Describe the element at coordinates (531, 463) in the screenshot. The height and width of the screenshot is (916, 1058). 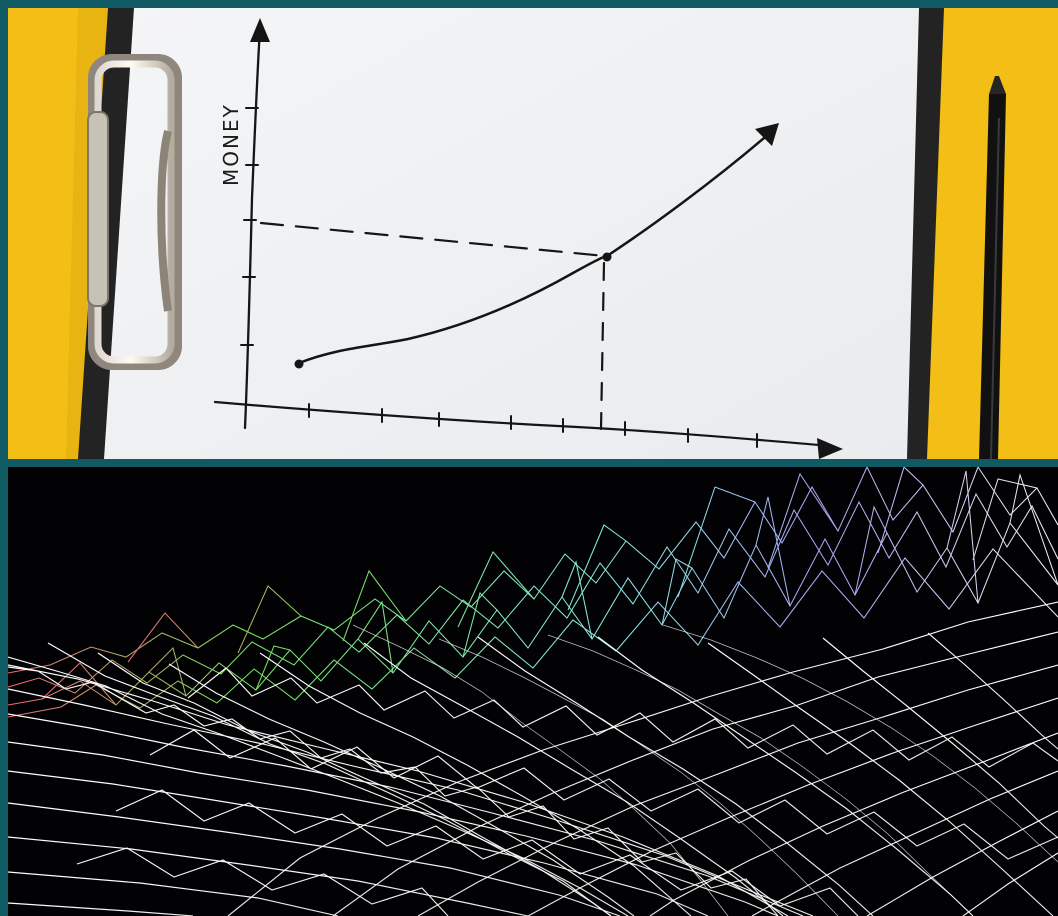
I see `image-divider` at that location.